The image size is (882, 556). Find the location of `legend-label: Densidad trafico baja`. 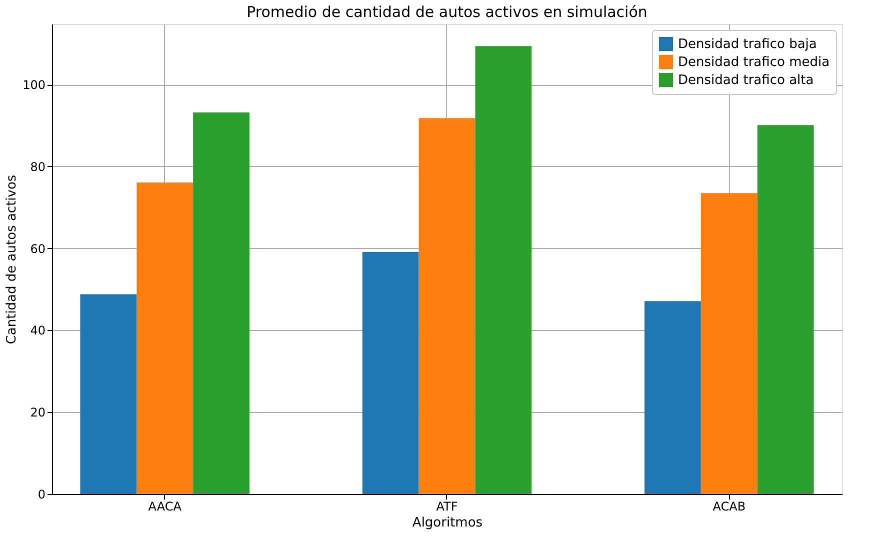

legend-label: Densidad trafico baja is located at coordinates (747, 44).